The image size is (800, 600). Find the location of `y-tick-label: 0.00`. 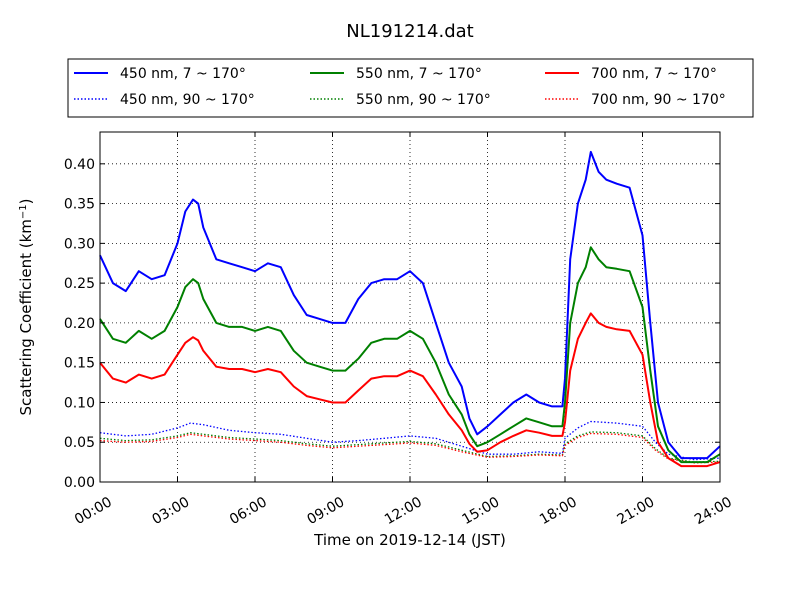

y-tick-label: 0.00 is located at coordinates (79, 483).